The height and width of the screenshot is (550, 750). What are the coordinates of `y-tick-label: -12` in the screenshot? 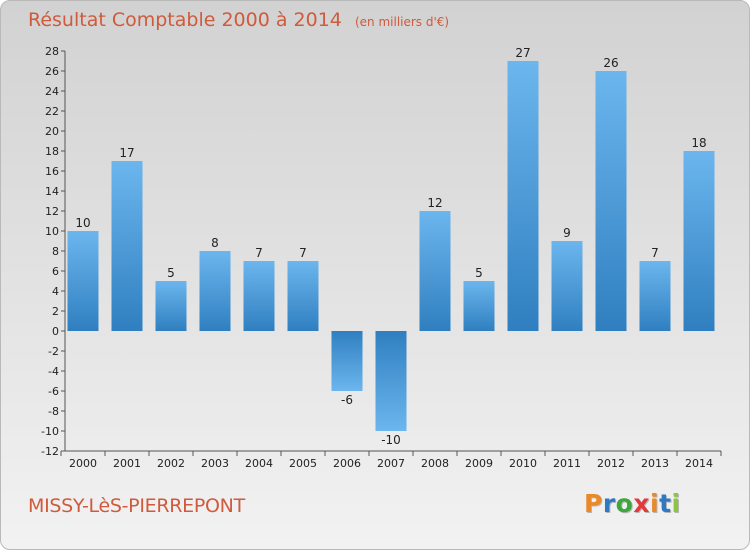 It's located at (50, 451).